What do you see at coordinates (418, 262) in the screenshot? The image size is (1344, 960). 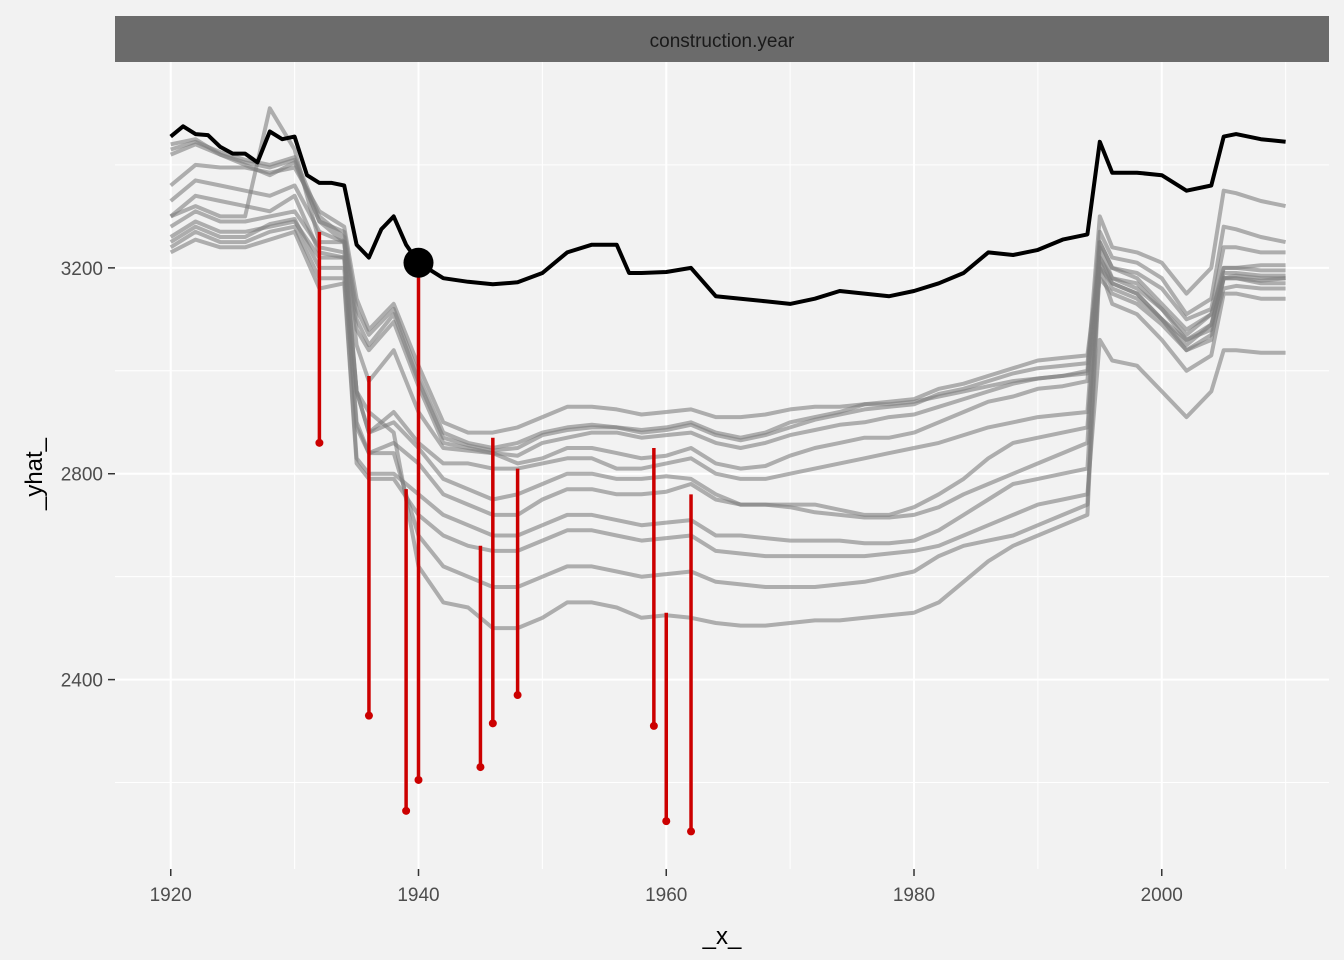 I see `observation-point` at bounding box center [418, 262].